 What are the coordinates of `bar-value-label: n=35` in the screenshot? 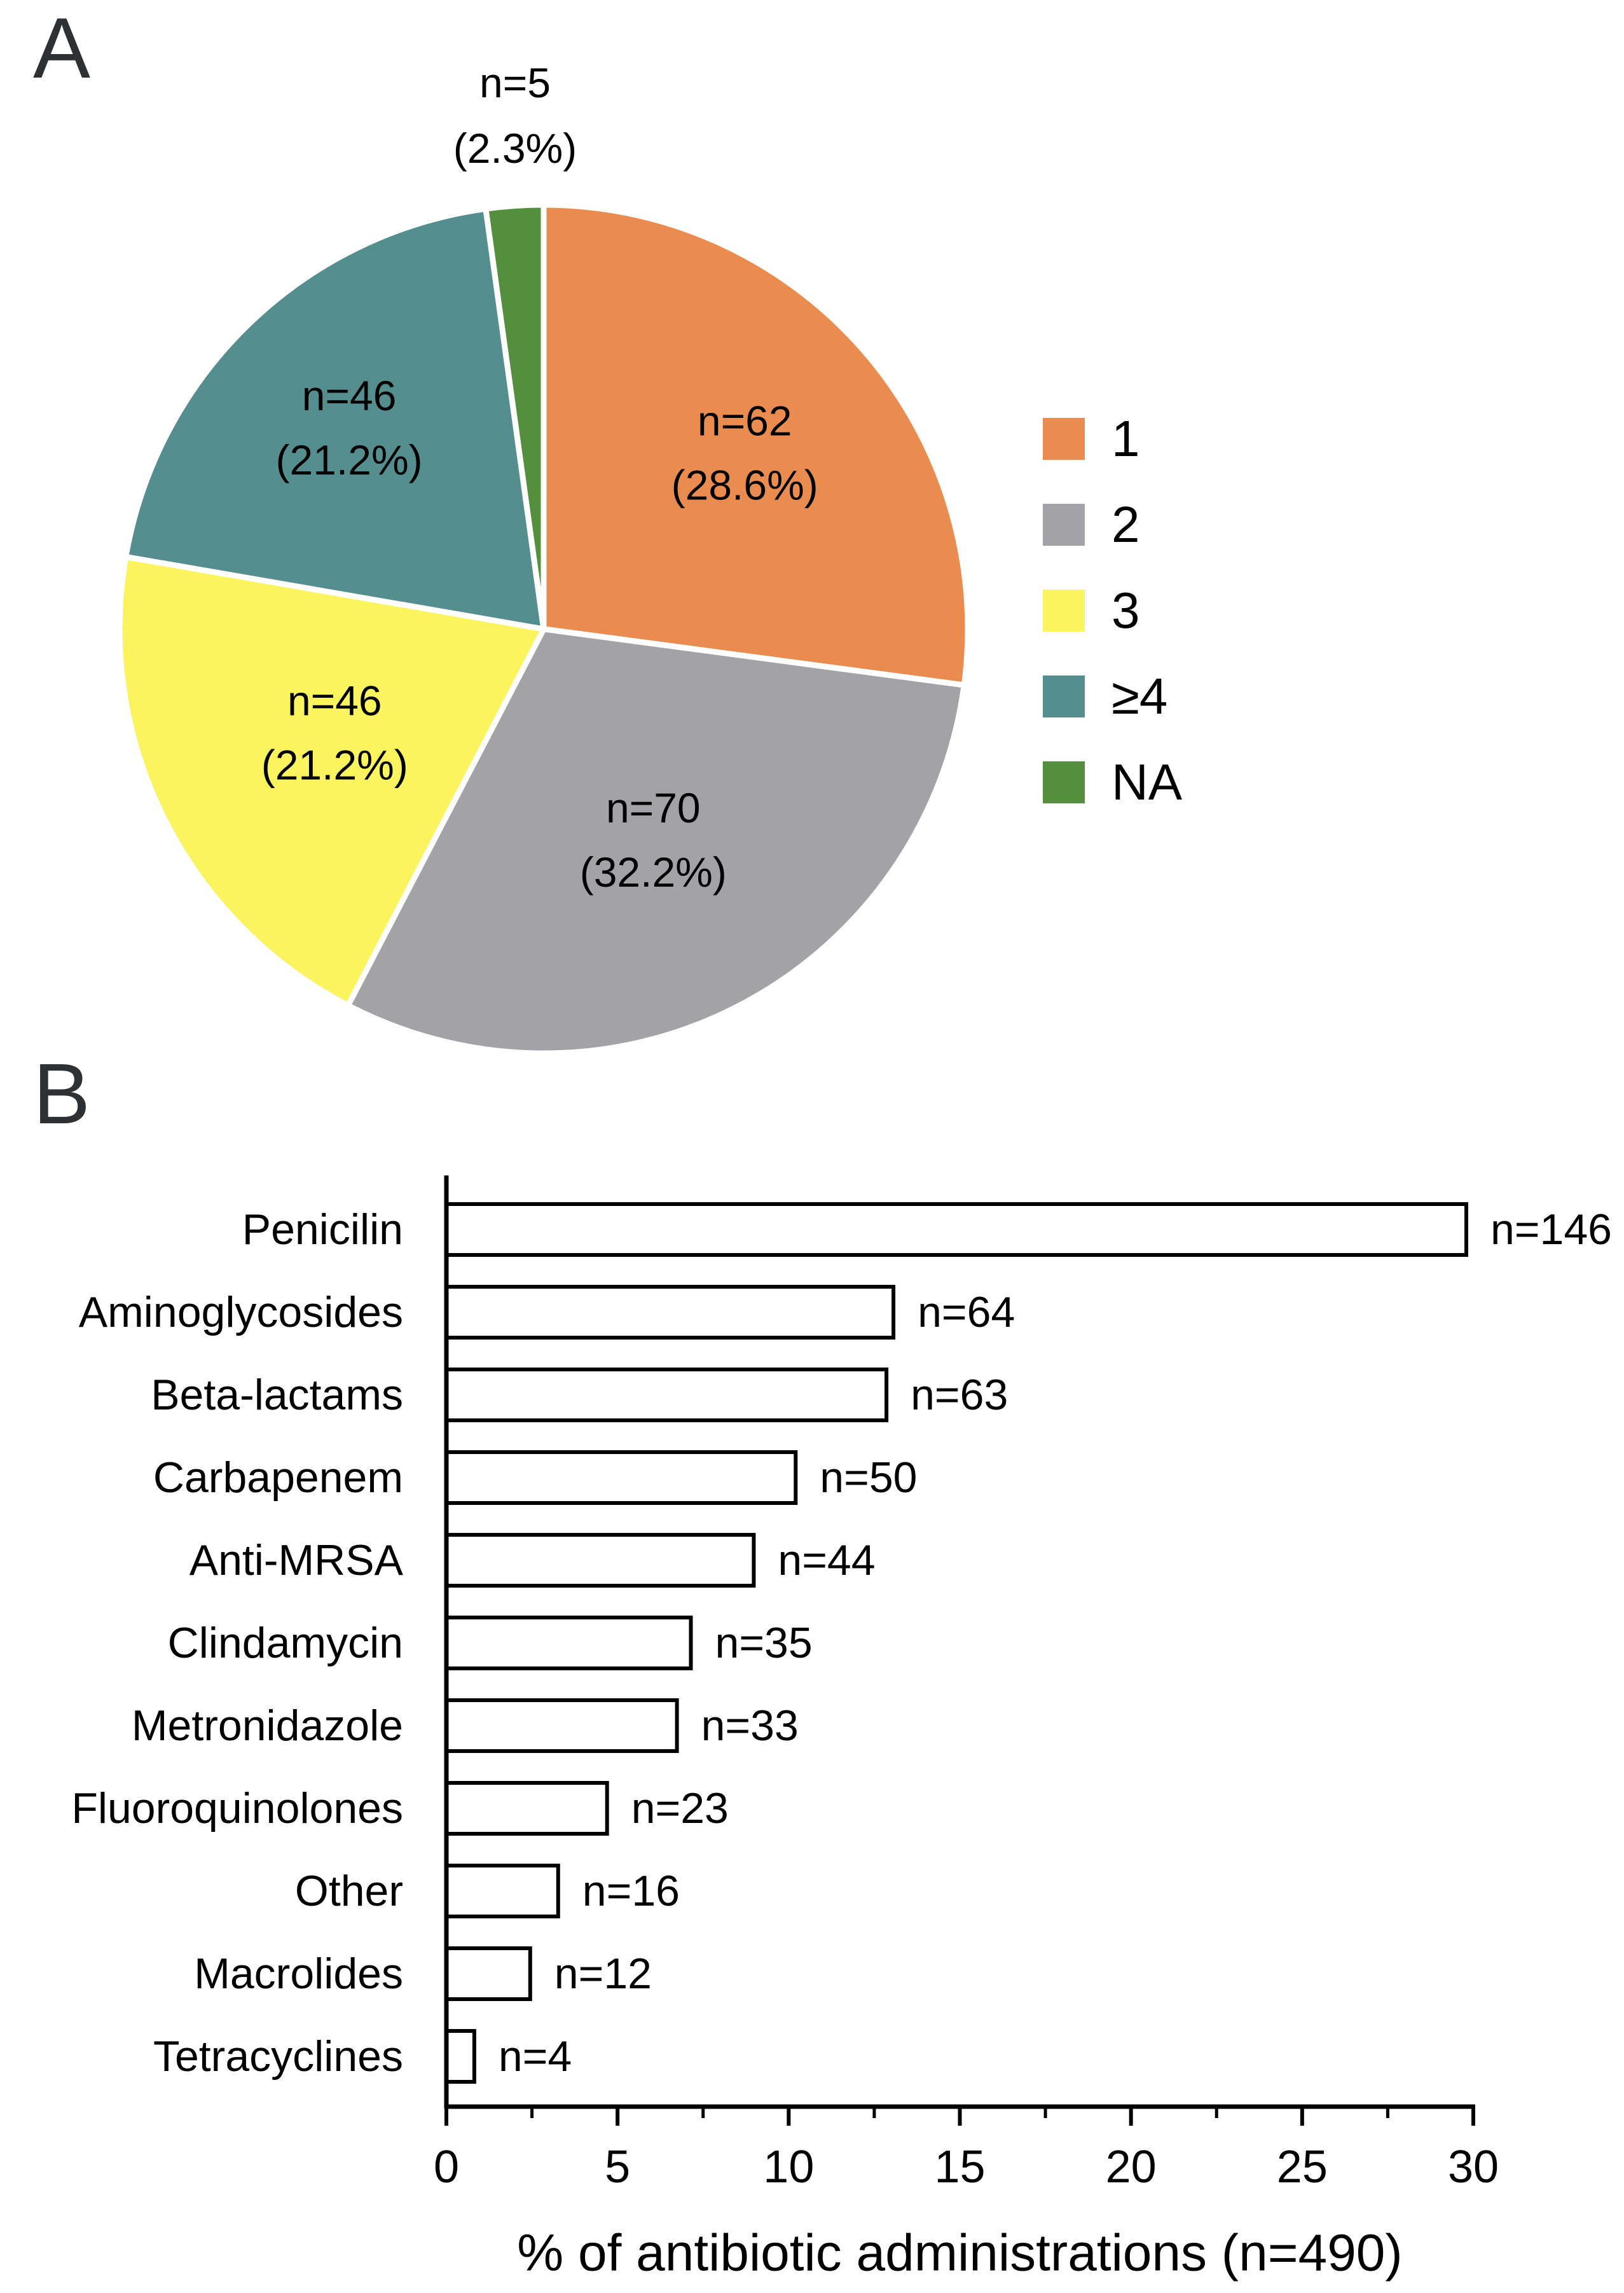 It's located at (764, 1643).